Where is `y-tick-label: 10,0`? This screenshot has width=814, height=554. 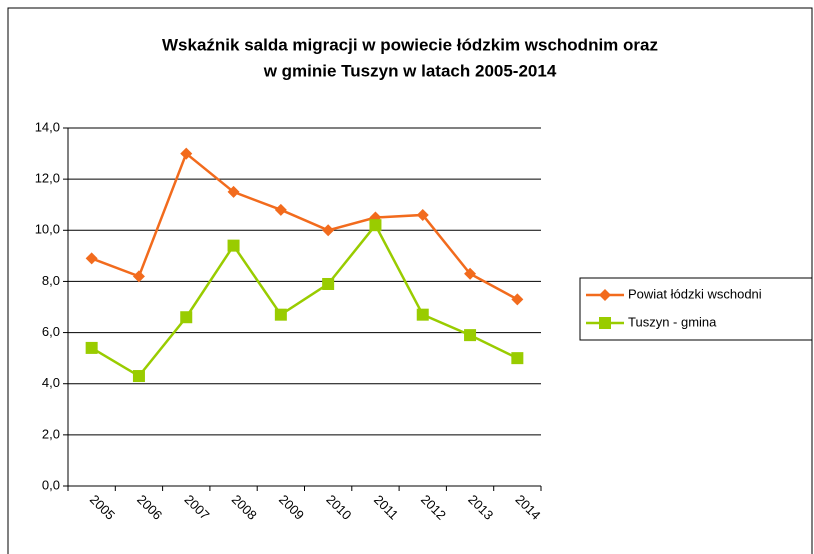 y-tick-label: 10,0 is located at coordinates (47, 229).